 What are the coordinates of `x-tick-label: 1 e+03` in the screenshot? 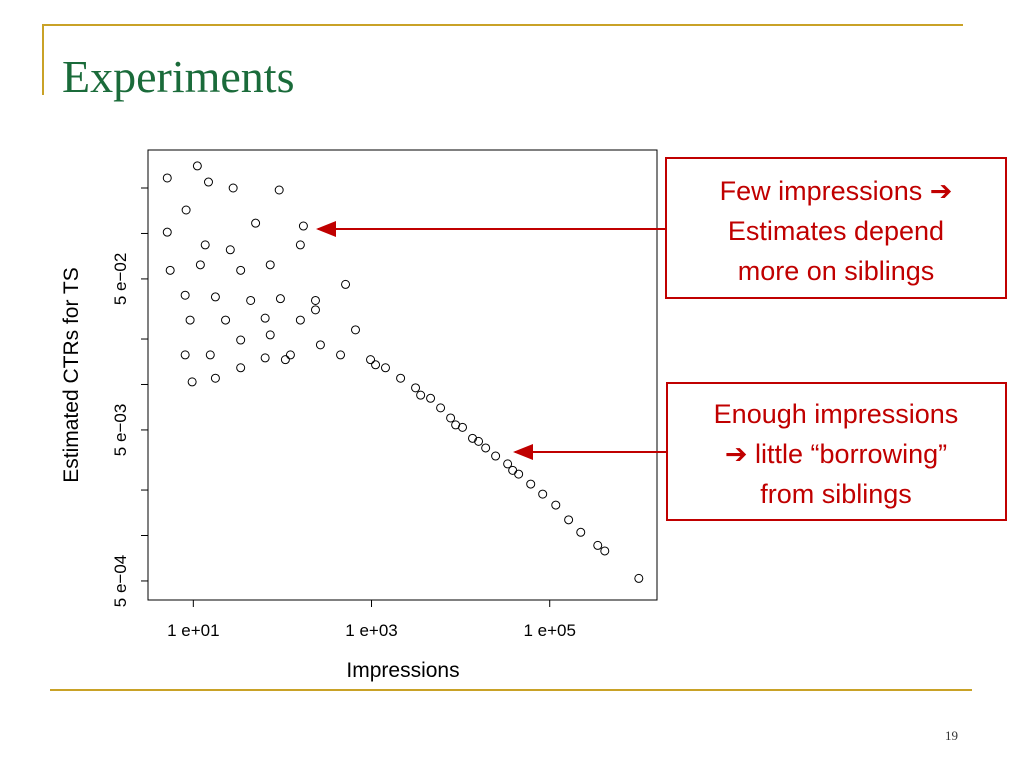 It's located at (371, 630).